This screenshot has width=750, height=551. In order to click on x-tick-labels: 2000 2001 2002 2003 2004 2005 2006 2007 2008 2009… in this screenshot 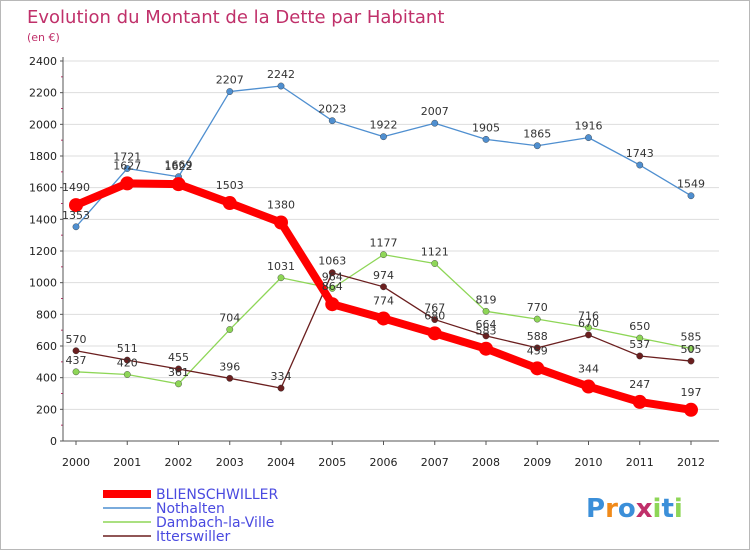, I will do `click(383, 462)`.